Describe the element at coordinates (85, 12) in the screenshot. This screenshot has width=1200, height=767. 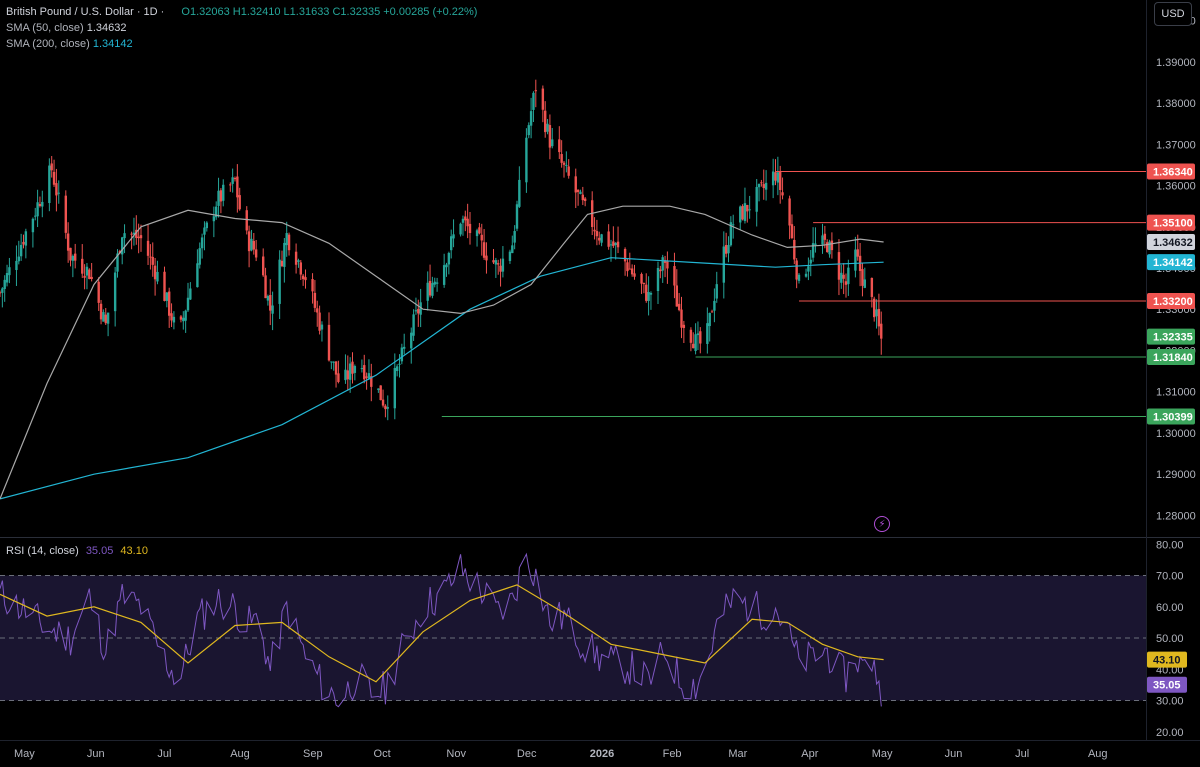
I see `symbol-title: British Pound / U.S. Dollar · 1D ·` at that location.